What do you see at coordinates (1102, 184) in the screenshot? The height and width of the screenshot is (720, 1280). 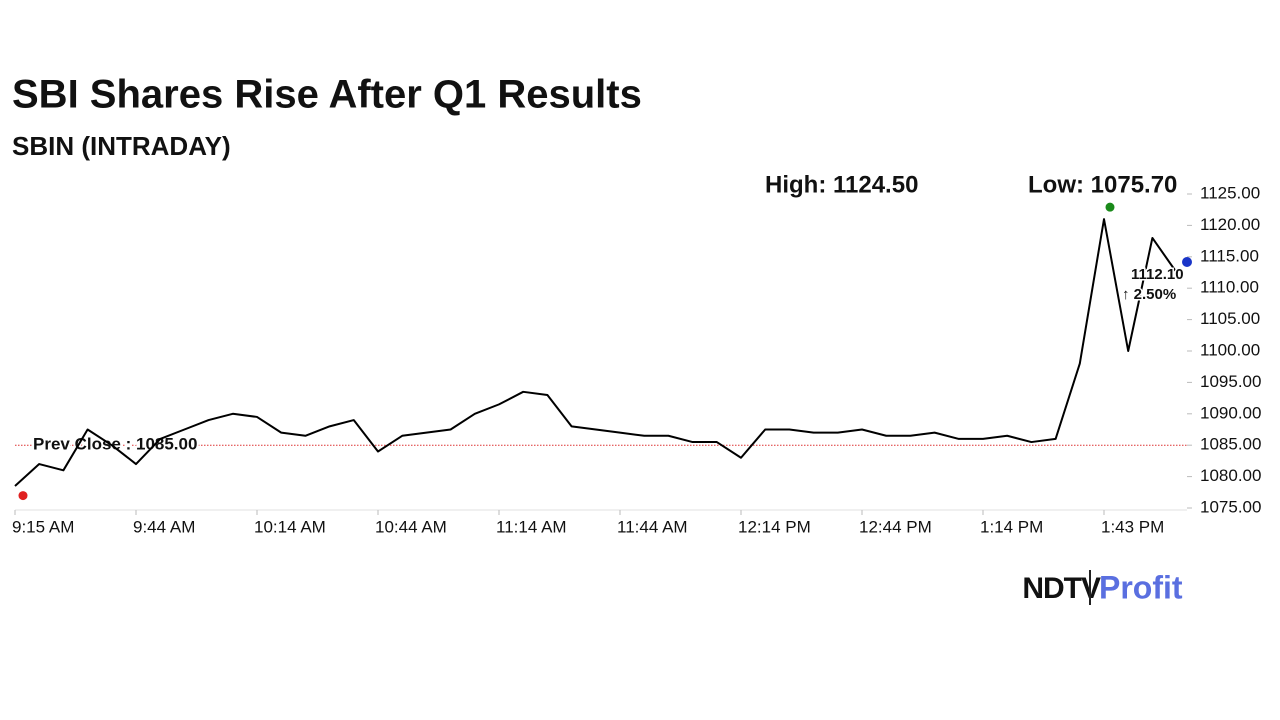 I see `low-label: Low: 1075.70` at bounding box center [1102, 184].